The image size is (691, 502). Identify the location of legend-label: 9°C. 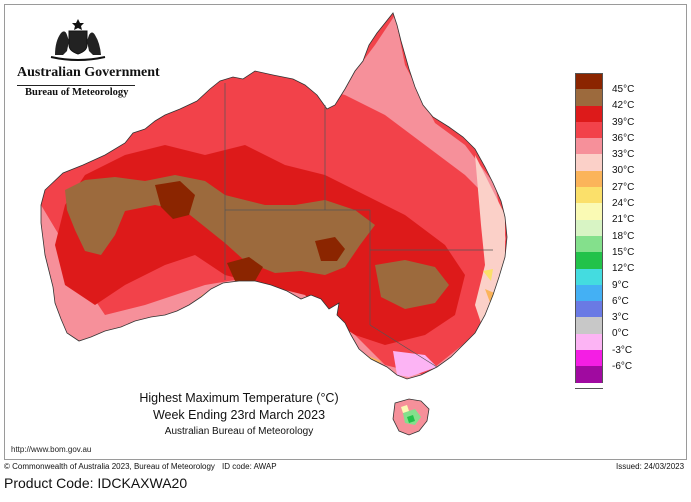
(620, 285).